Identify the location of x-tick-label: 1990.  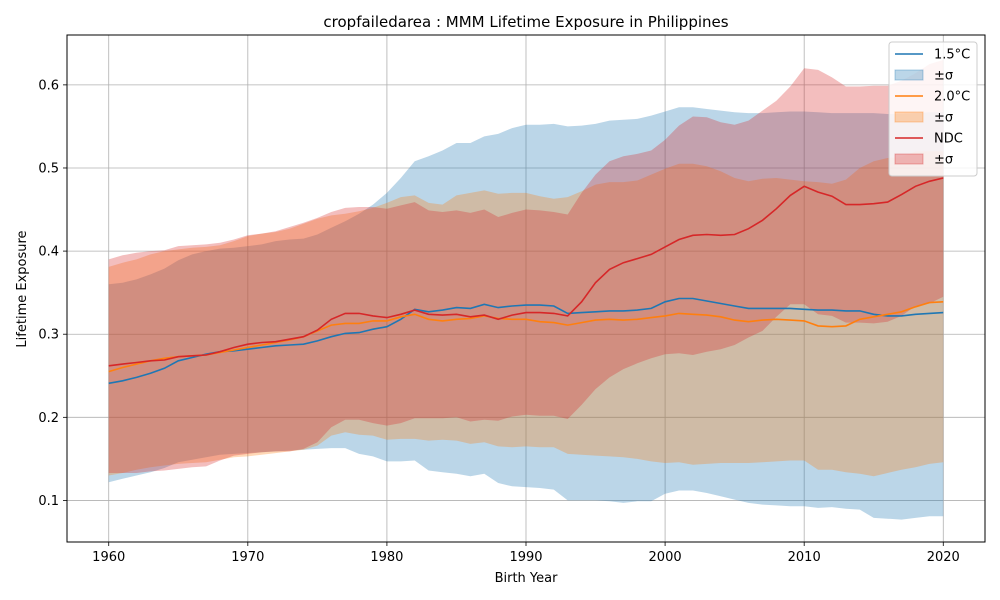
(525, 557).